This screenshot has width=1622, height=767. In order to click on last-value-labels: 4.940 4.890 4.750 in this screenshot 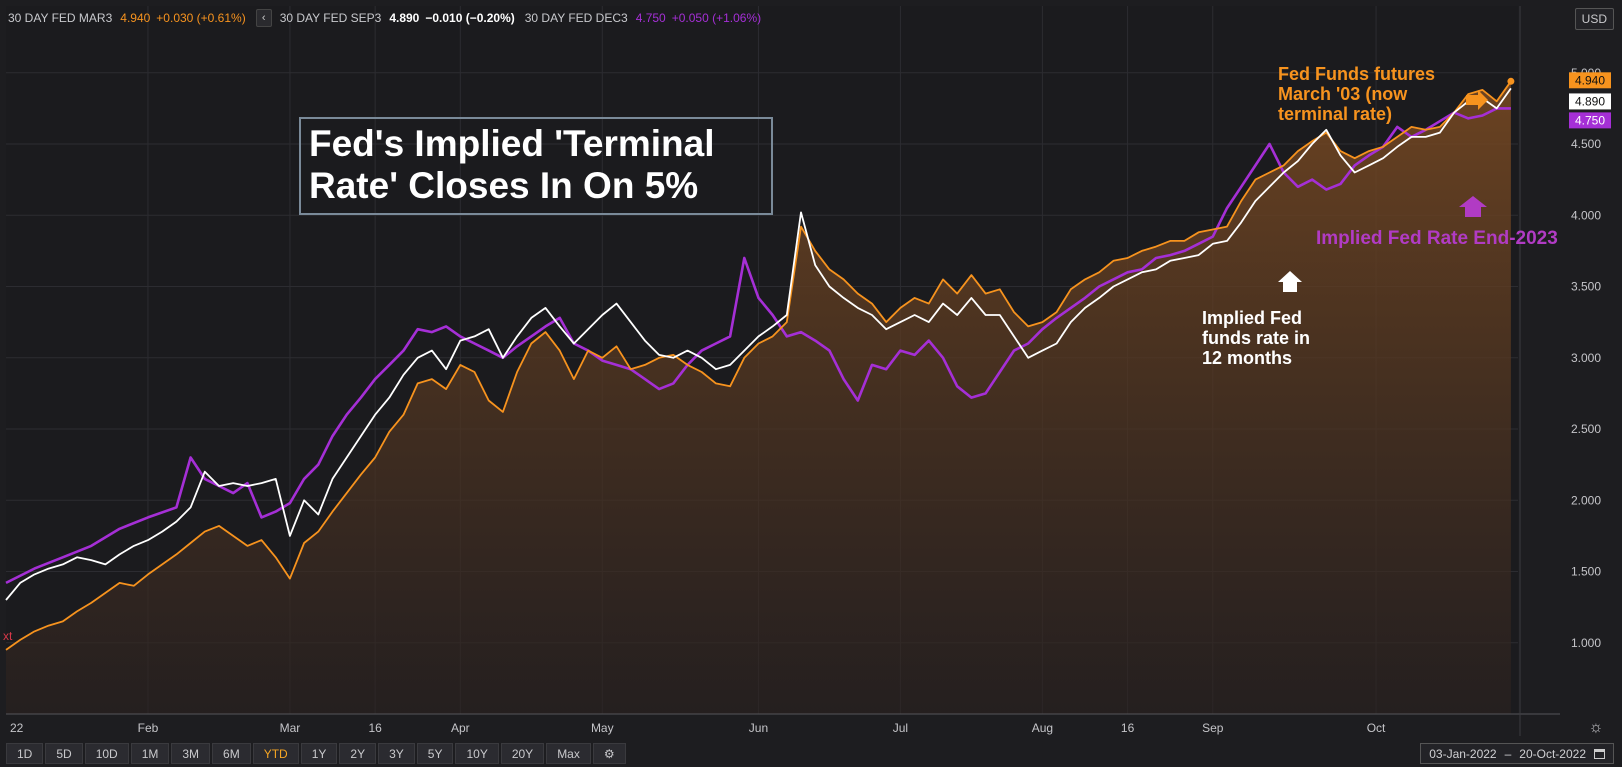, I will do `click(1590, 100)`.